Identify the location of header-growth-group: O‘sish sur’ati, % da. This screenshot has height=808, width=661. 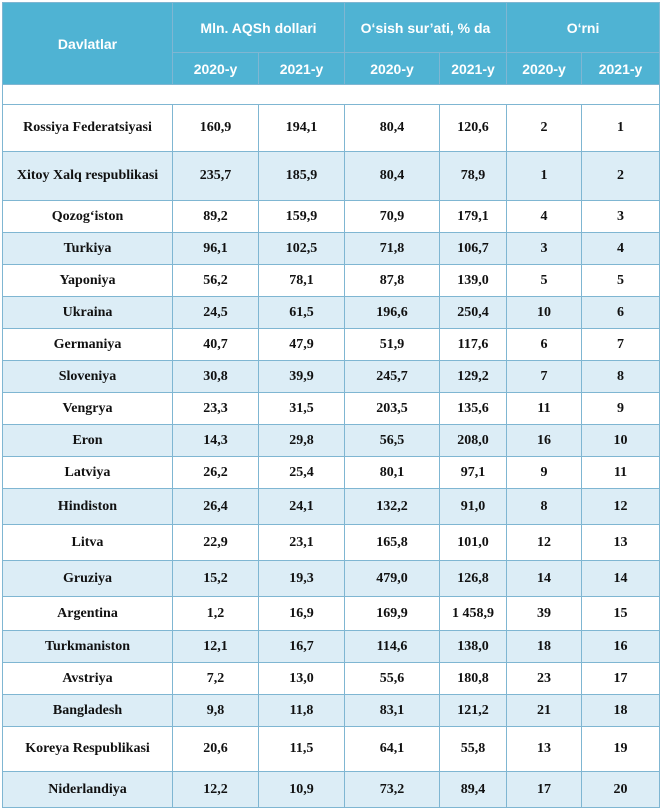
(425, 27).